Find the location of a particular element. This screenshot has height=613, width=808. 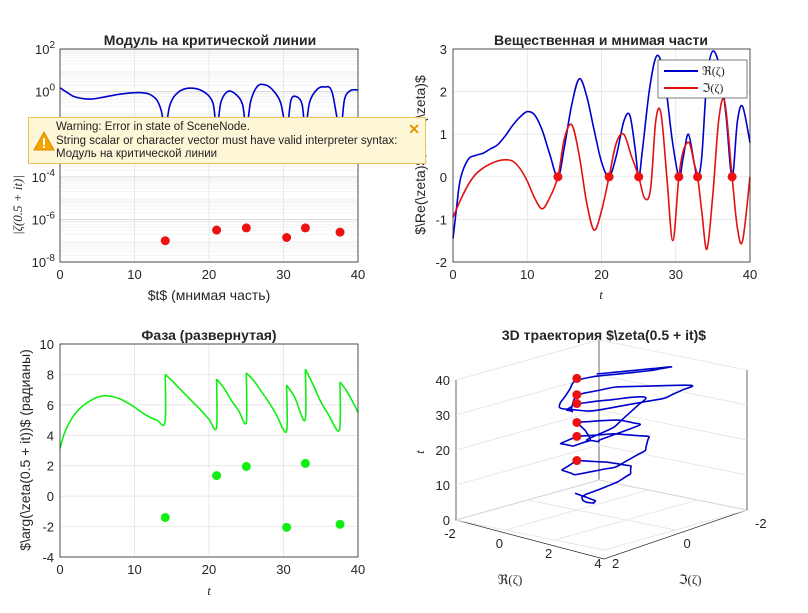

trajectory-line is located at coordinates (626, 434).